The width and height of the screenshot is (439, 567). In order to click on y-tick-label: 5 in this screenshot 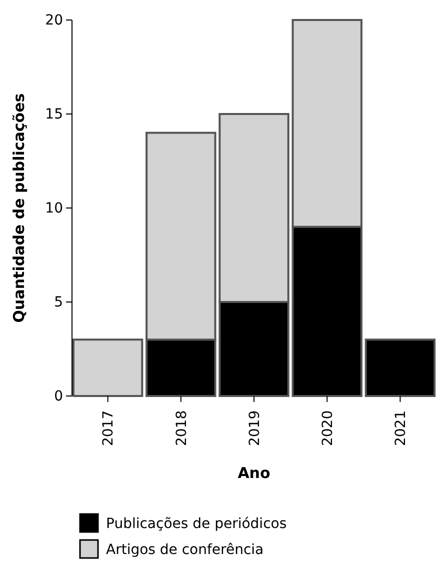, I will do `click(58, 302)`.